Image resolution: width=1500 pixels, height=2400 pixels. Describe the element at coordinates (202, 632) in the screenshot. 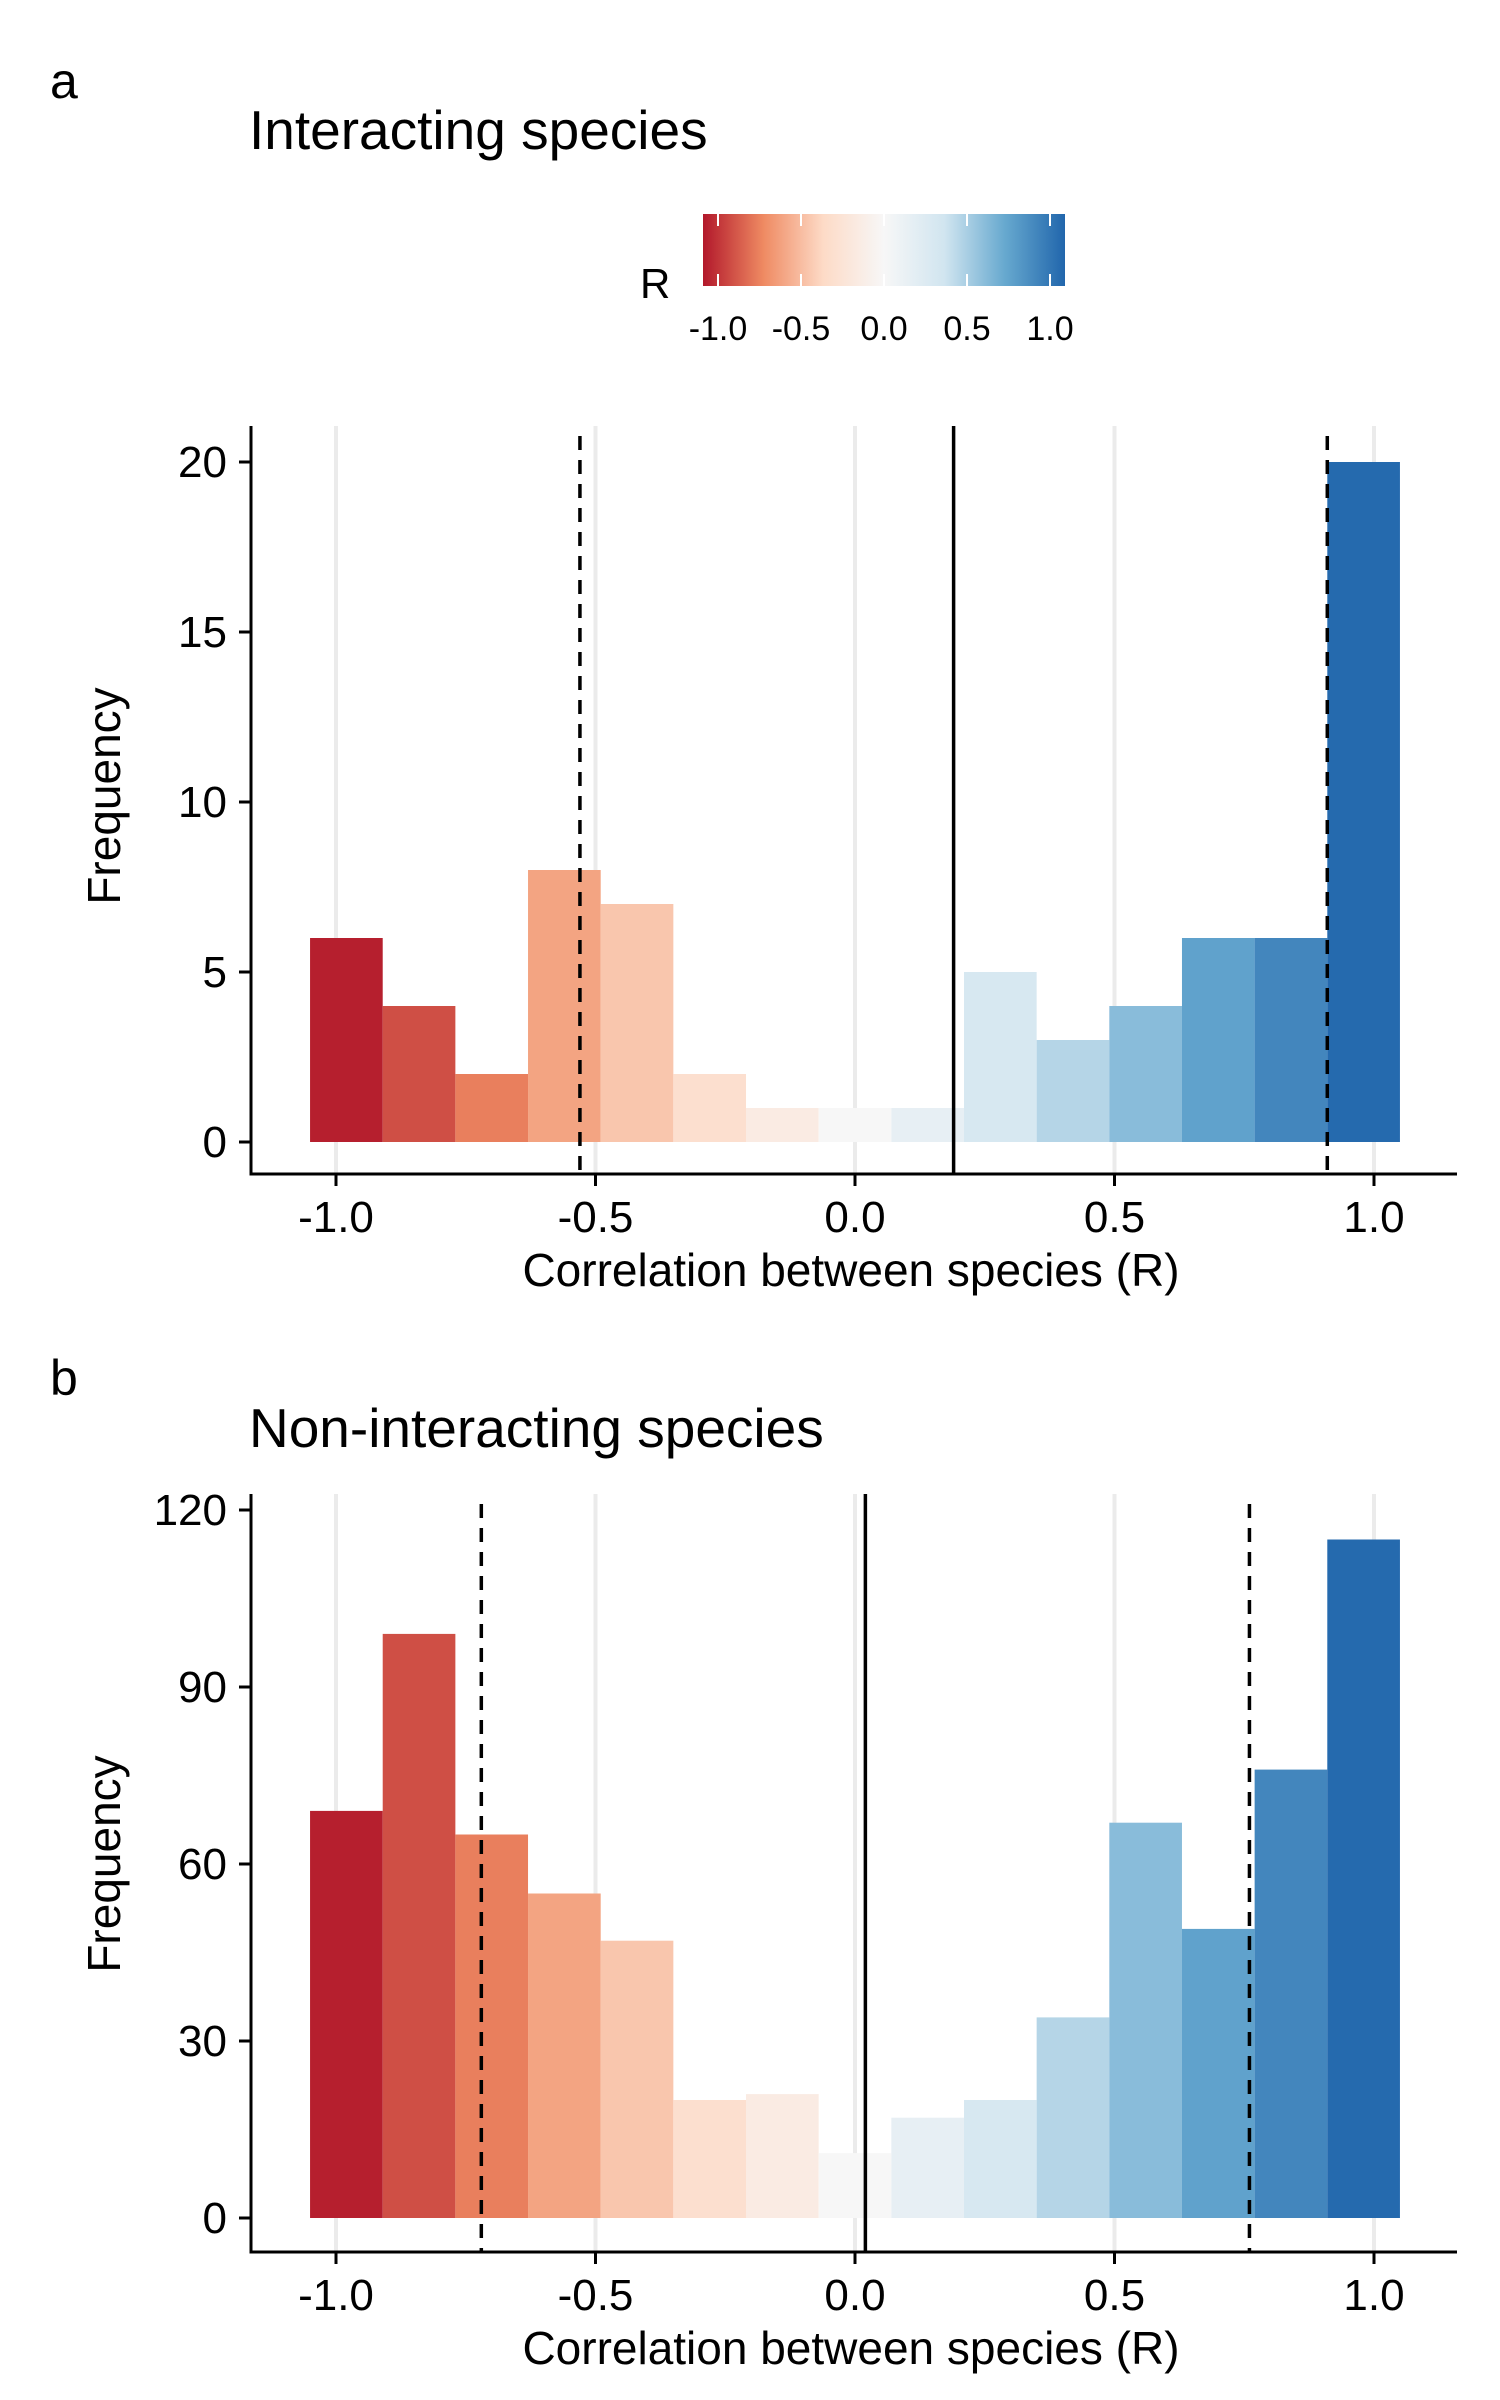

I see `y-tick-label: 15` at that location.